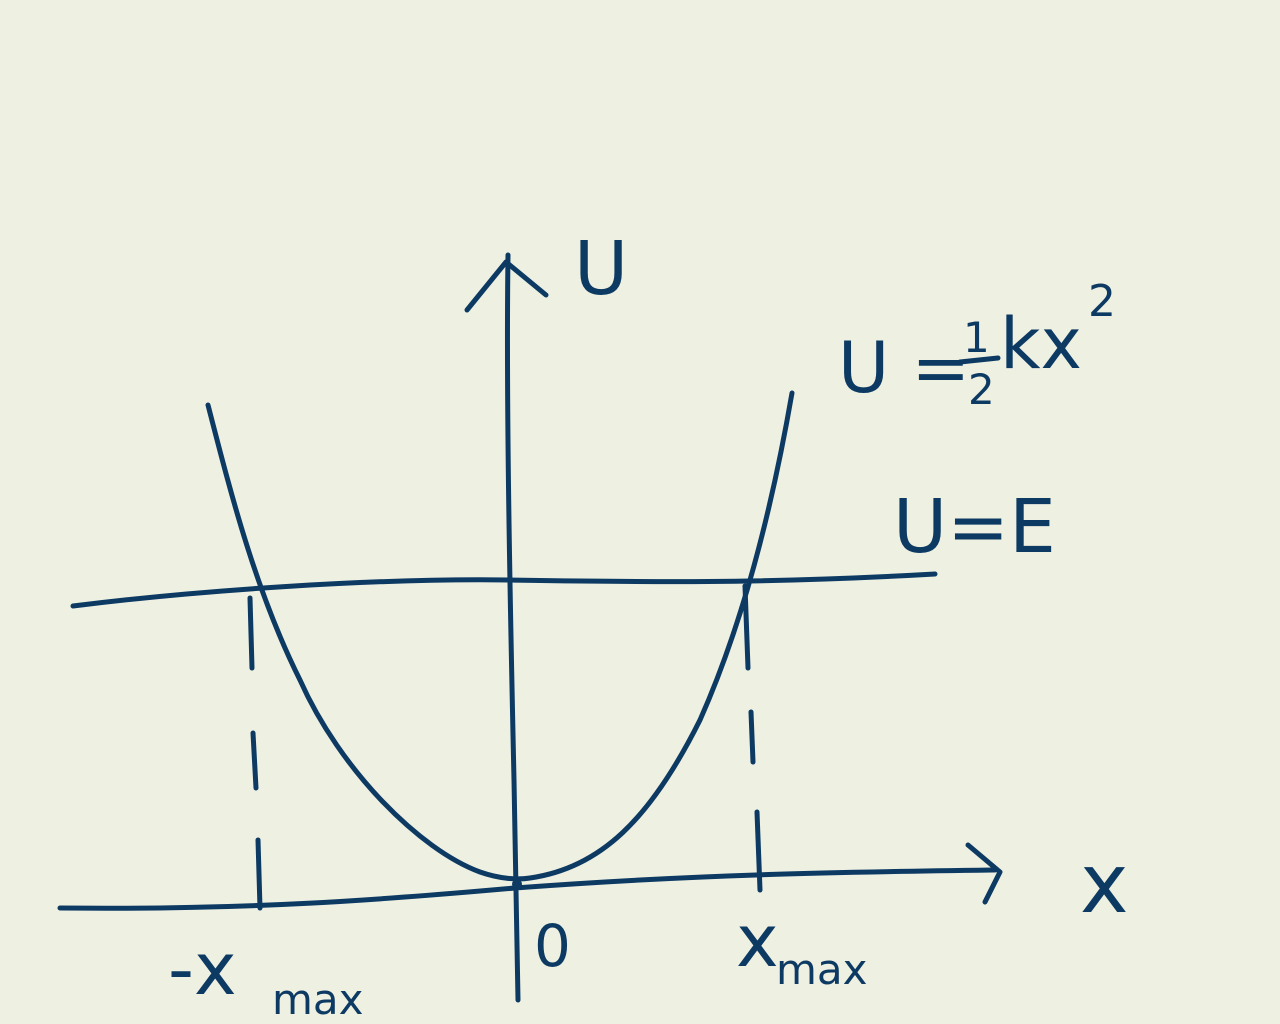  Describe the element at coordinates (822, 969) in the screenshot. I see `pos-xmax-subscript: max` at that location.